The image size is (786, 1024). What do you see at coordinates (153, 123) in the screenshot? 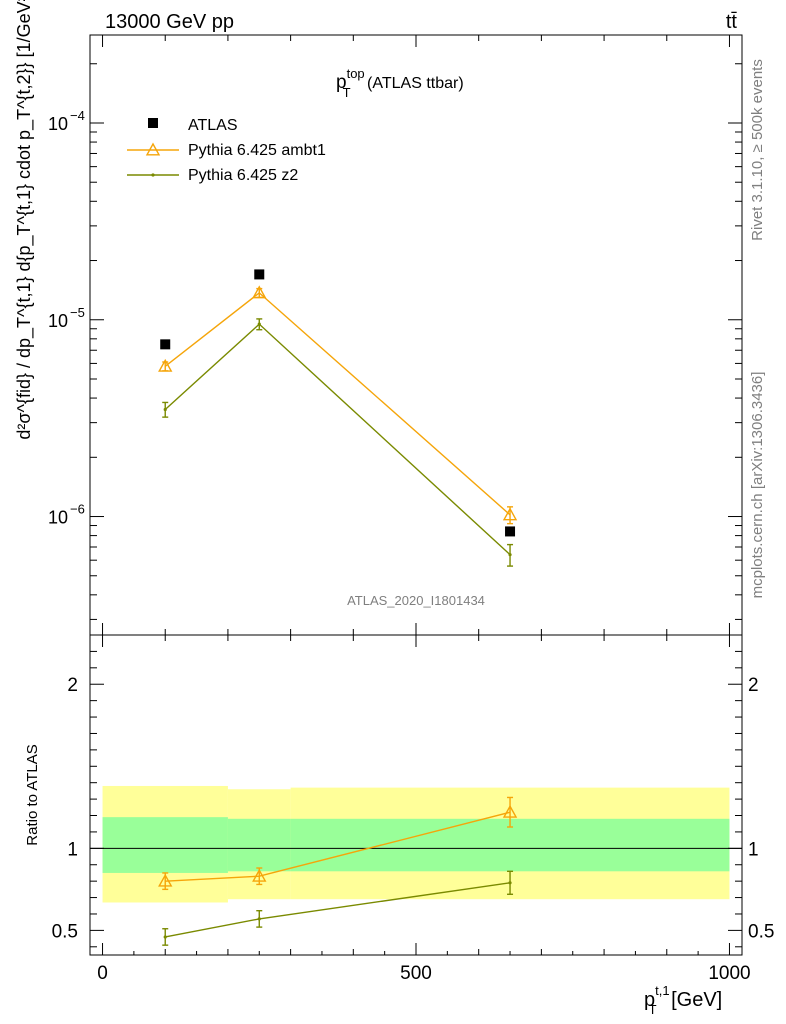
I see `legend-marker-atlas` at bounding box center [153, 123].